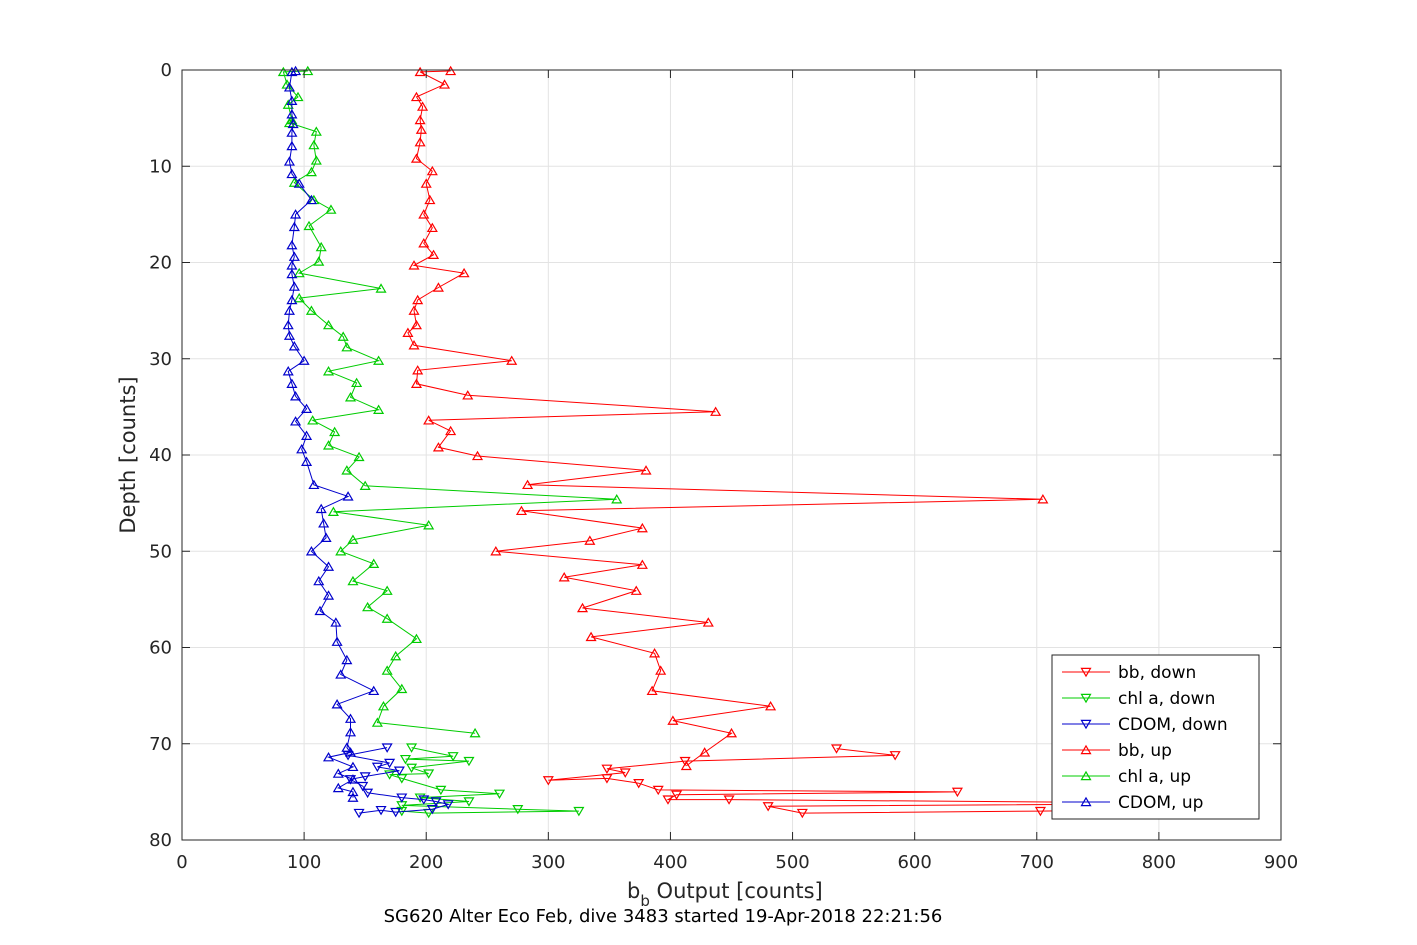 The width and height of the screenshot is (1417, 945). Describe the element at coordinates (645, 901) in the screenshot. I see `x-axis-label-subscript: b` at that location.